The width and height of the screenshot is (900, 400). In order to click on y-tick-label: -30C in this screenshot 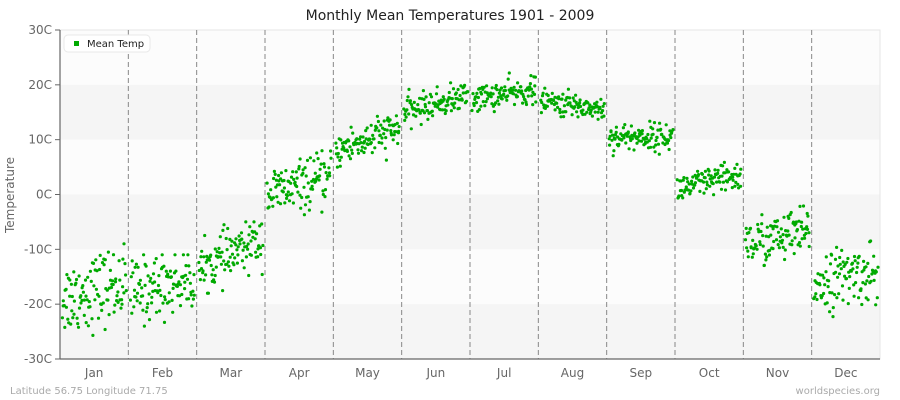, I will do `click(38, 359)`.